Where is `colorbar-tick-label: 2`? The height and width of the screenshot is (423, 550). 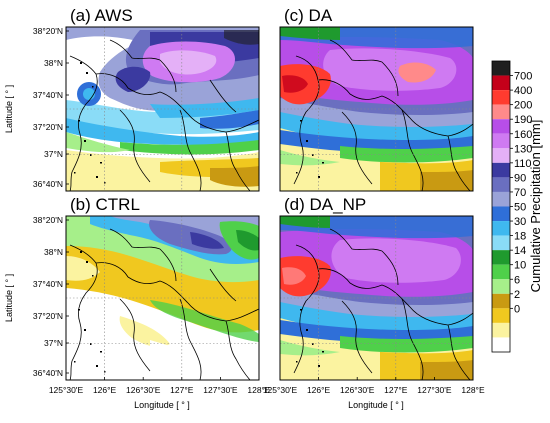
colorbar-tick-label: 2 is located at coordinates (517, 295).